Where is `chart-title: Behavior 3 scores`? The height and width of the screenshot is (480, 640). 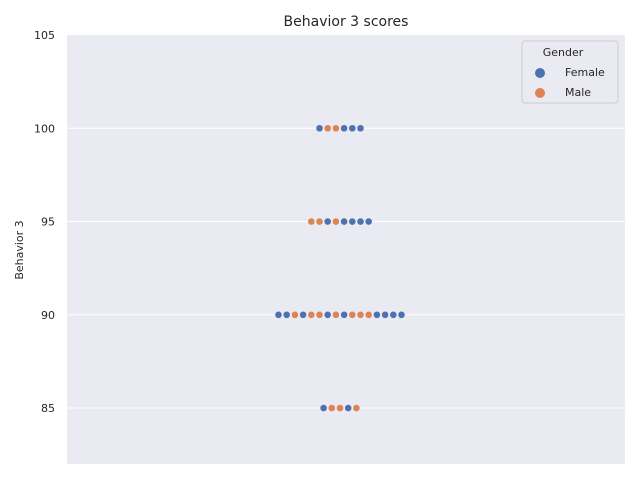 chart-title: Behavior 3 scores is located at coordinates (346, 22).